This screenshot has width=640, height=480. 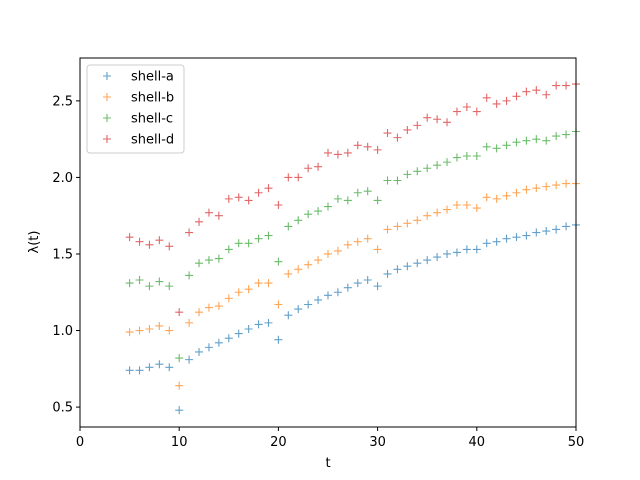 What do you see at coordinates (278, 442) in the screenshot?
I see `x-tick-label: 20` at bounding box center [278, 442].